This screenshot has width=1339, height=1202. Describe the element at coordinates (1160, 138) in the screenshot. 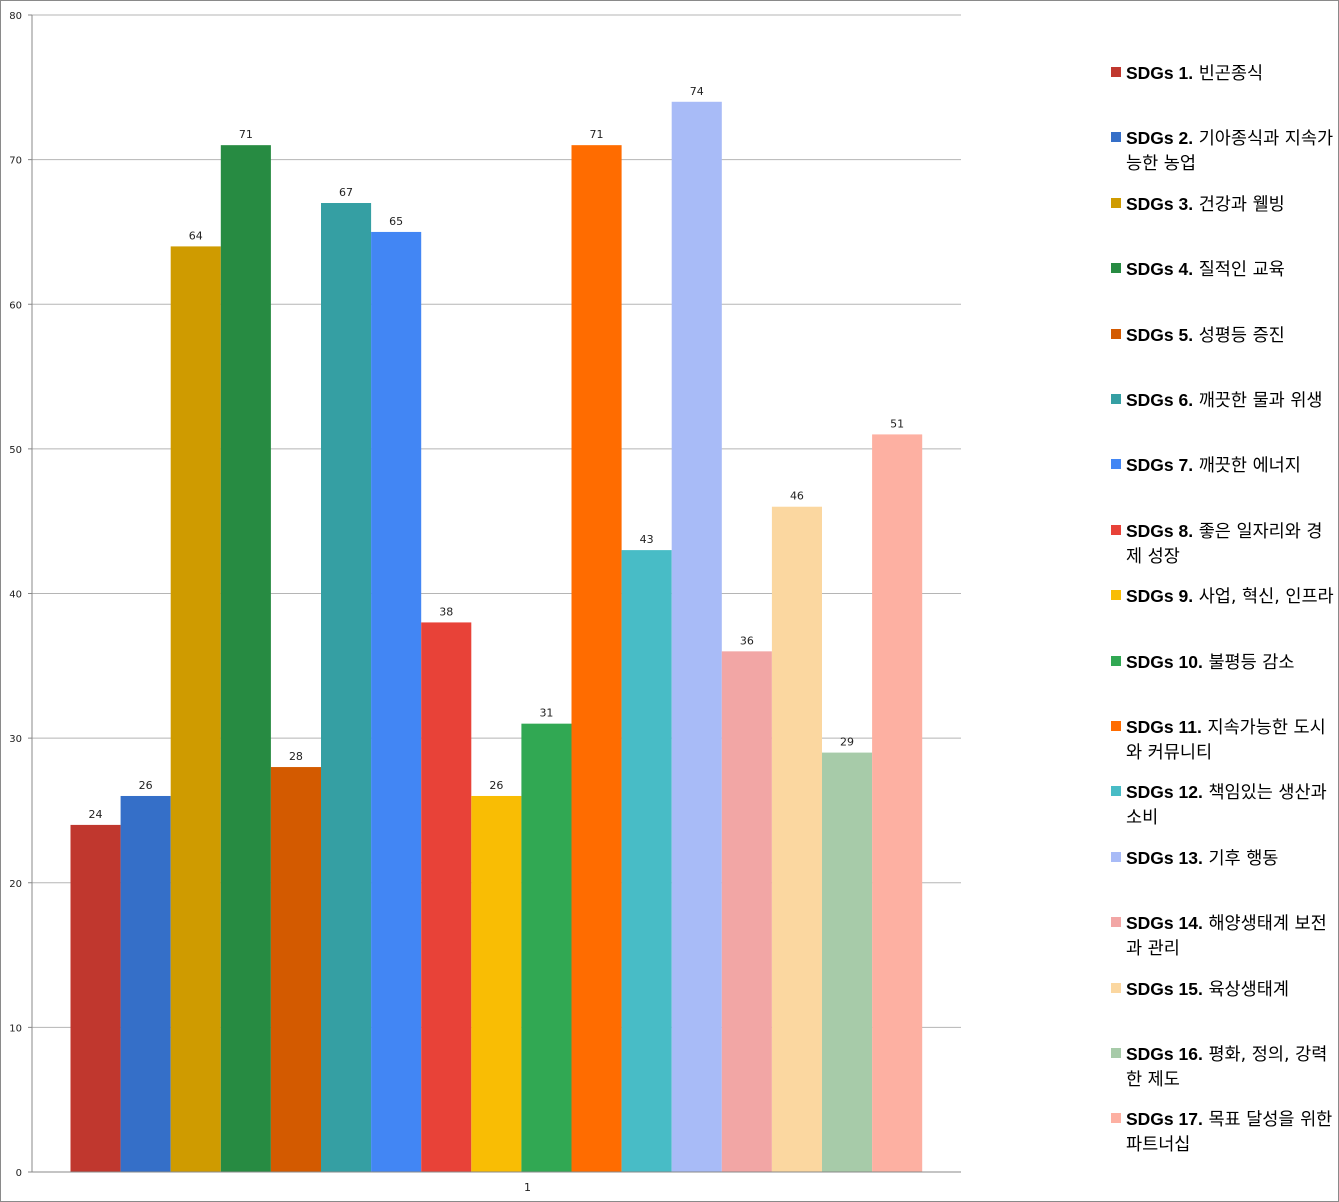

I see `legend-label-prefix: SDGs 2.` at that location.